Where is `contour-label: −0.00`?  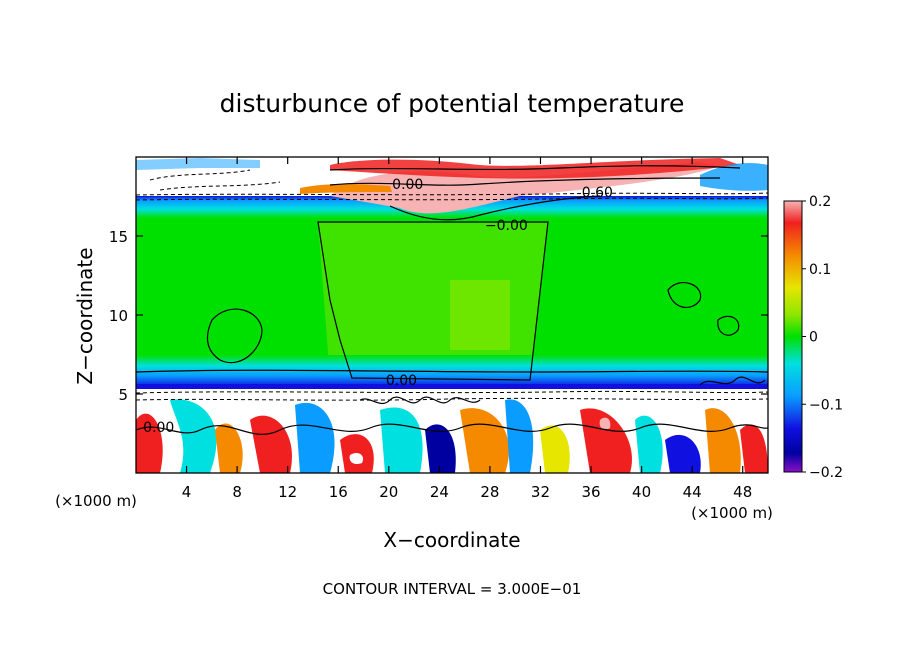 contour-label: −0.00 is located at coordinates (506, 226).